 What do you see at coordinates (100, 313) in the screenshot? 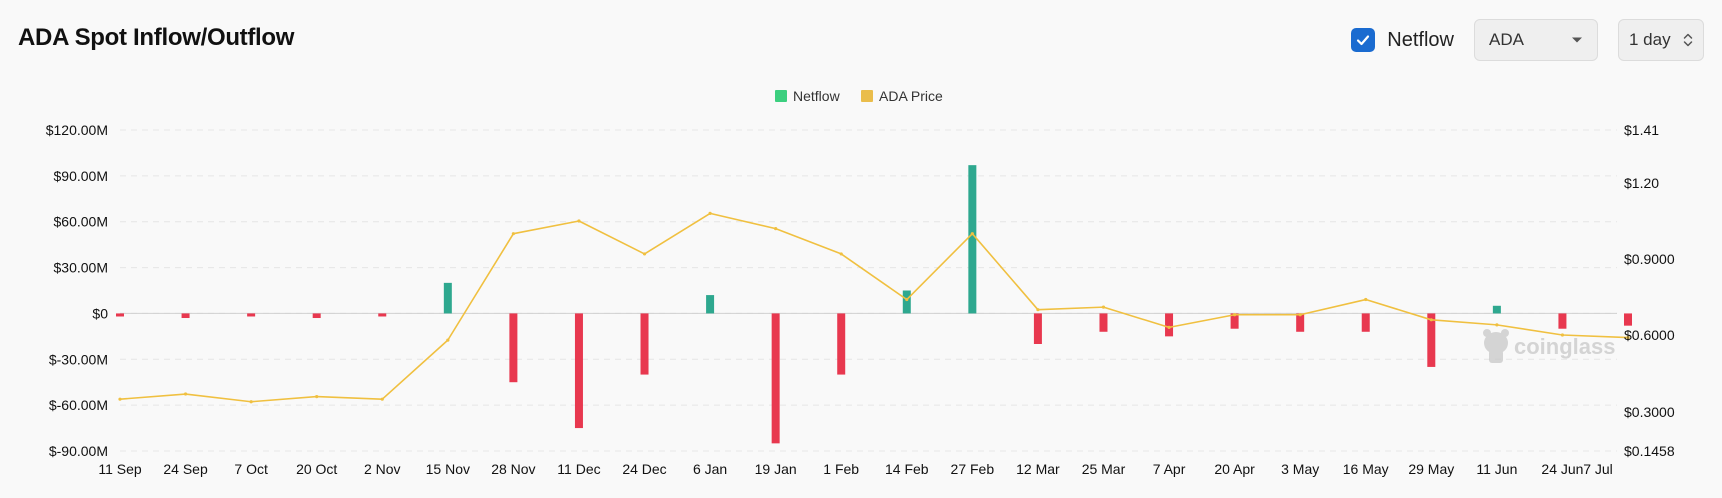
I see `left-axis-tick-label: $0` at bounding box center [100, 313].